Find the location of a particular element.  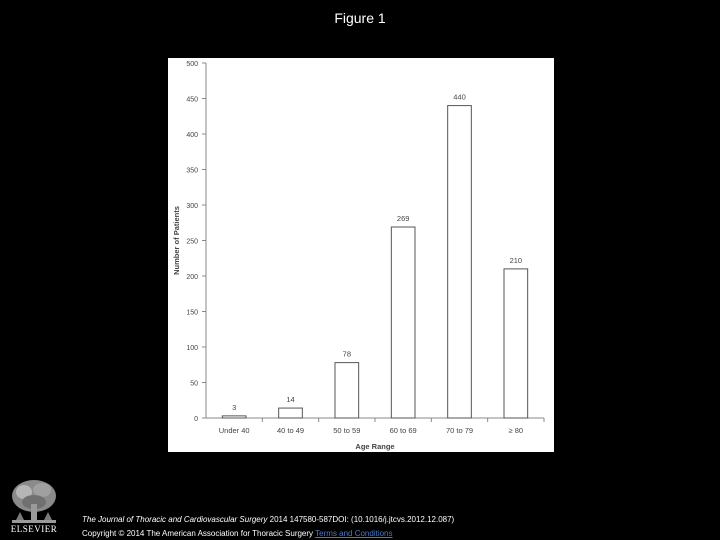

y-tick-label: 0 is located at coordinates (196, 419).